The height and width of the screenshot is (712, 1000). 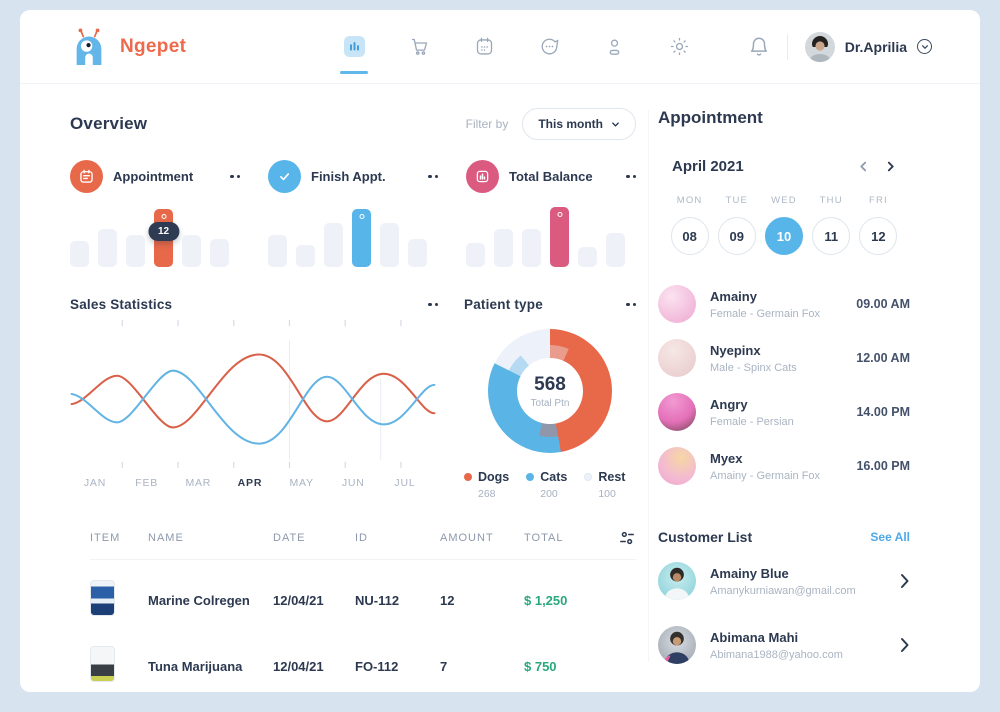 What do you see at coordinates (198, 483) in the screenshot?
I see `month-tick: MAR` at bounding box center [198, 483].